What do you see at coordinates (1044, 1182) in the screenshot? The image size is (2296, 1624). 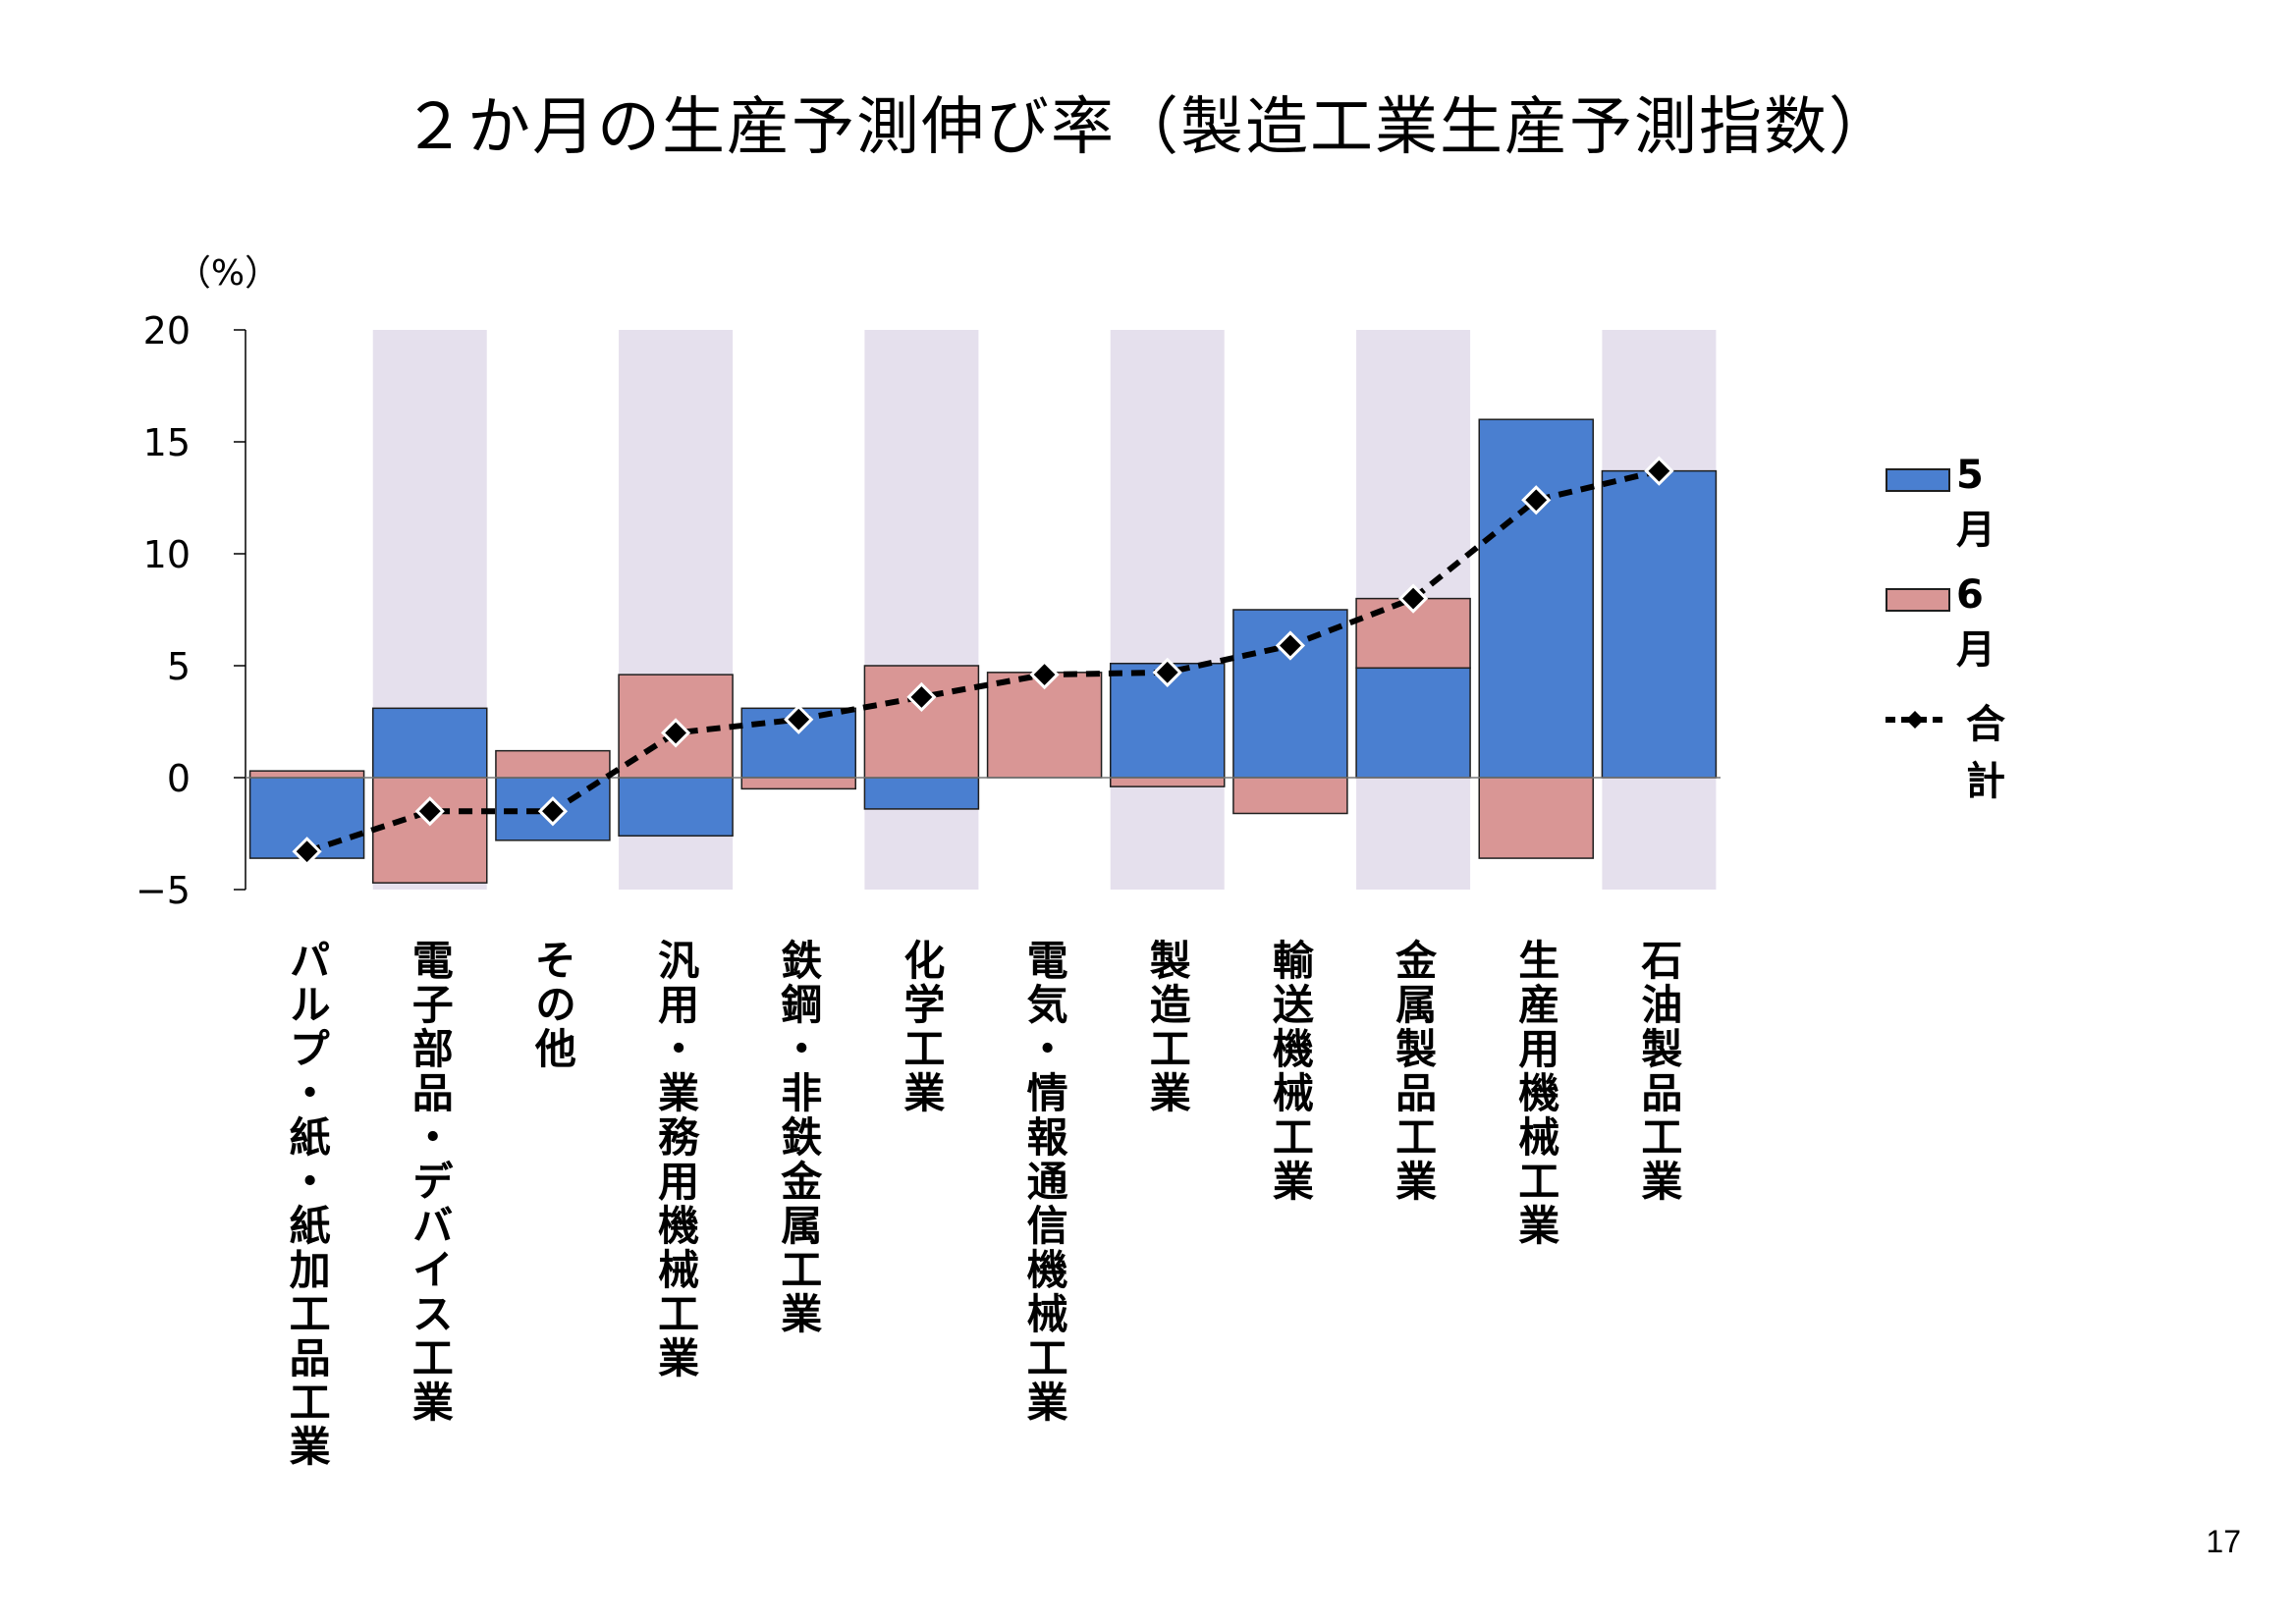 I see `x-tick-label-6: 電気・情報通信機械工業` at bounding box center [1044, 1182].